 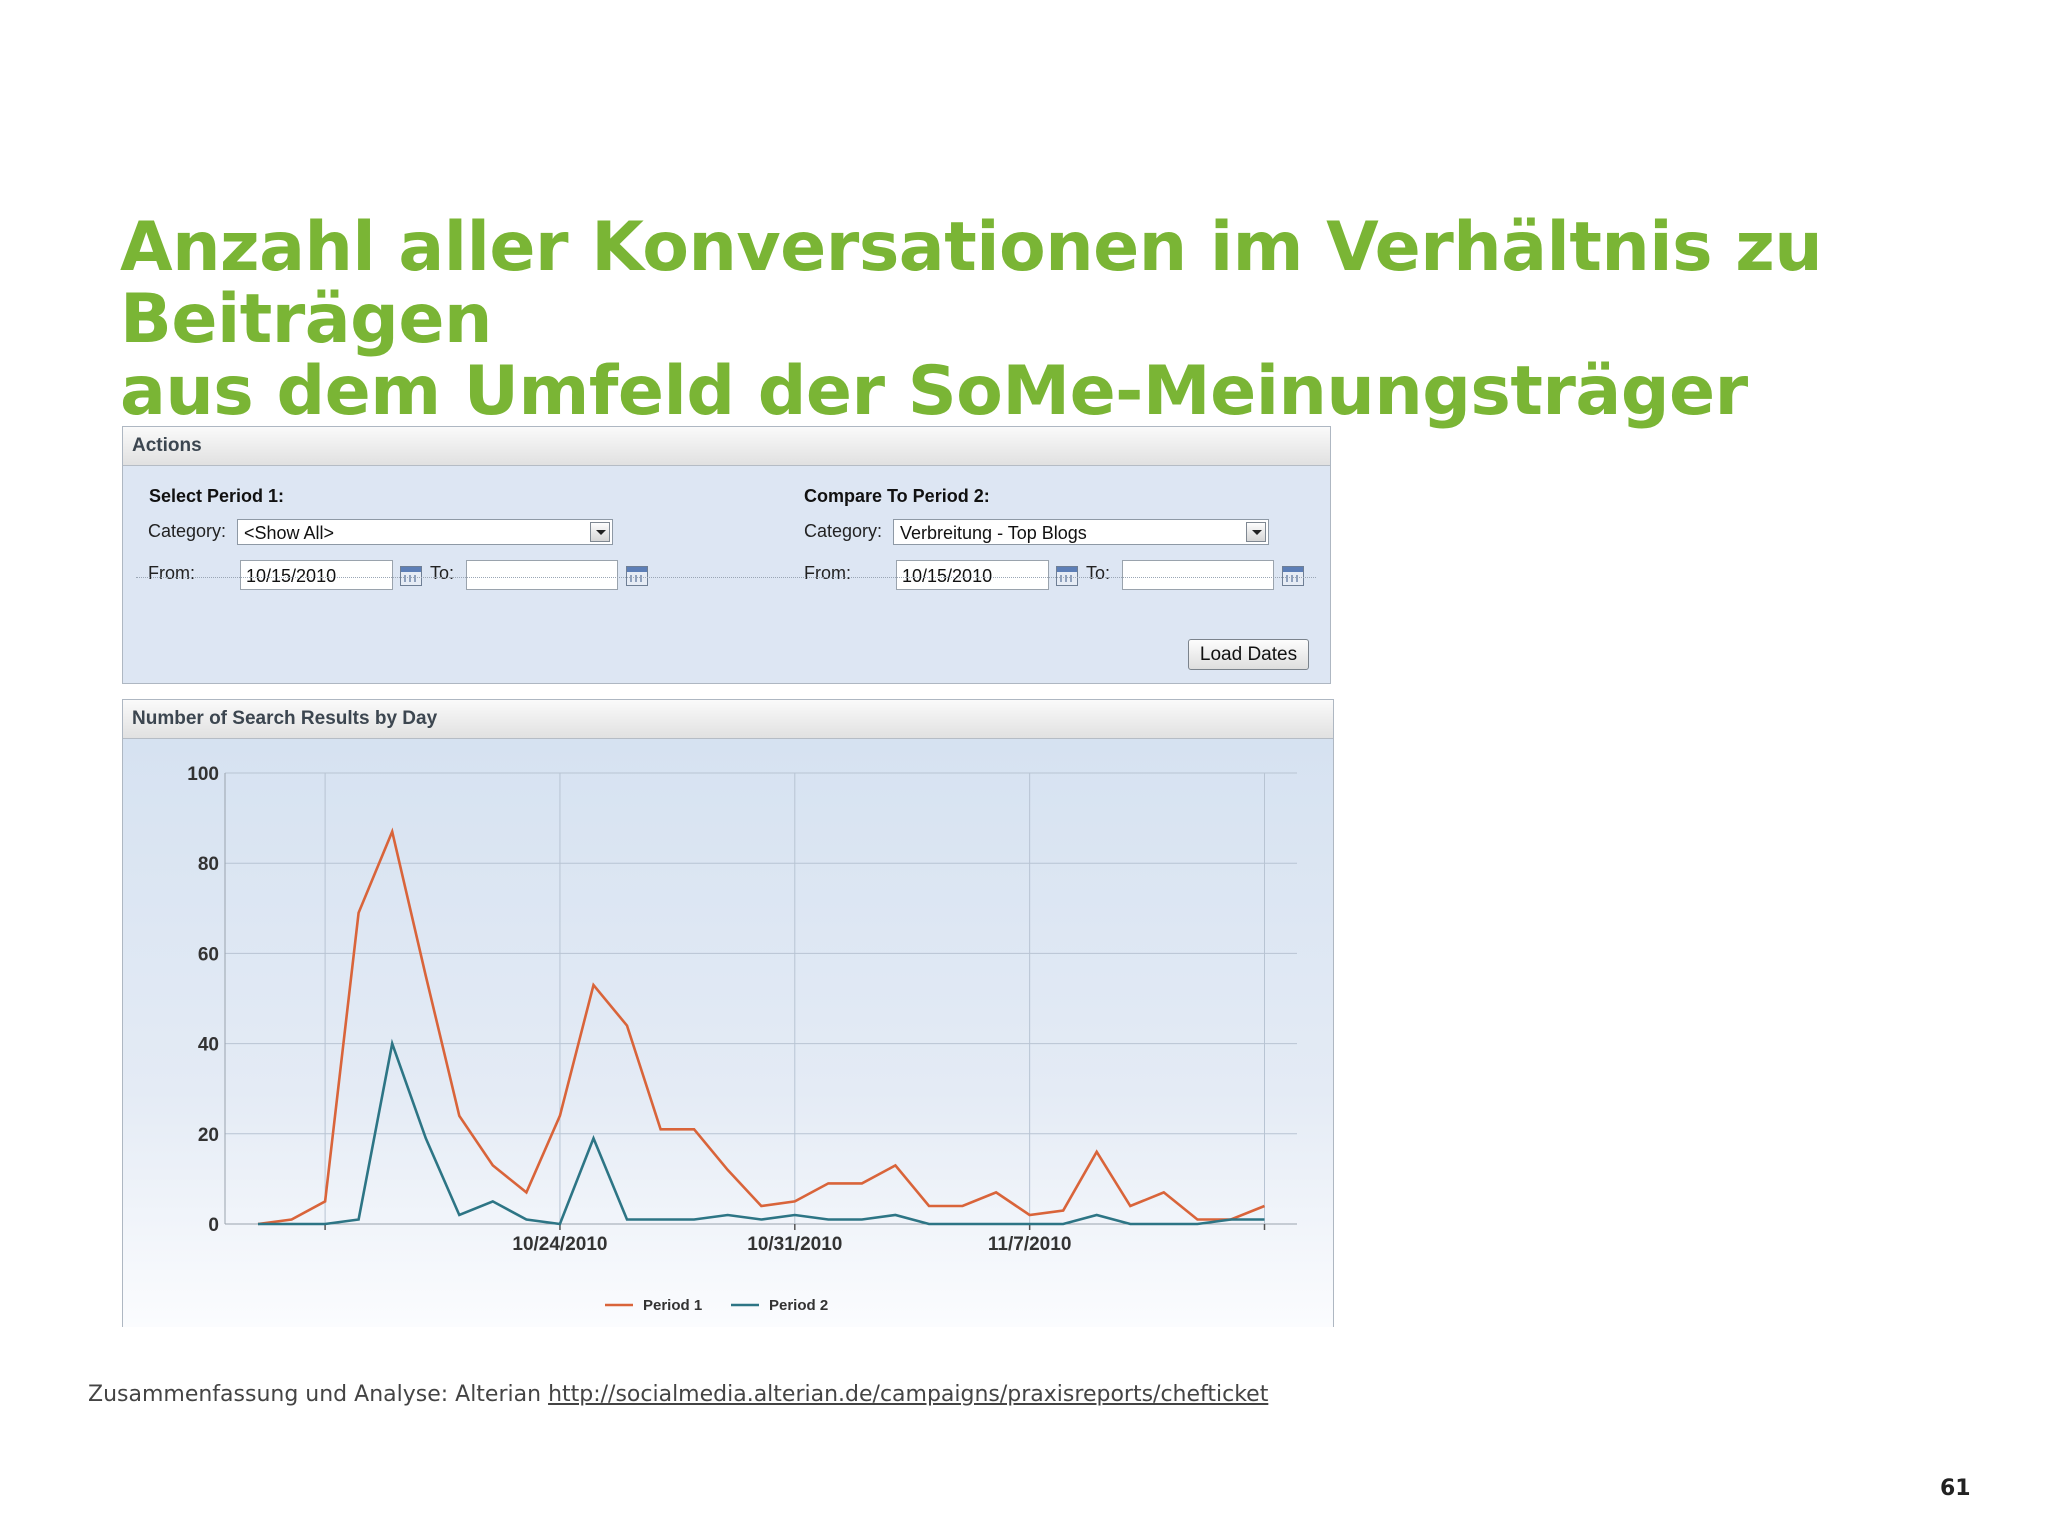 What do you see at coordinates (208, 1135) in the screenshot?
I see `y-tick-label: 20` at bounding box center [208, 1135].